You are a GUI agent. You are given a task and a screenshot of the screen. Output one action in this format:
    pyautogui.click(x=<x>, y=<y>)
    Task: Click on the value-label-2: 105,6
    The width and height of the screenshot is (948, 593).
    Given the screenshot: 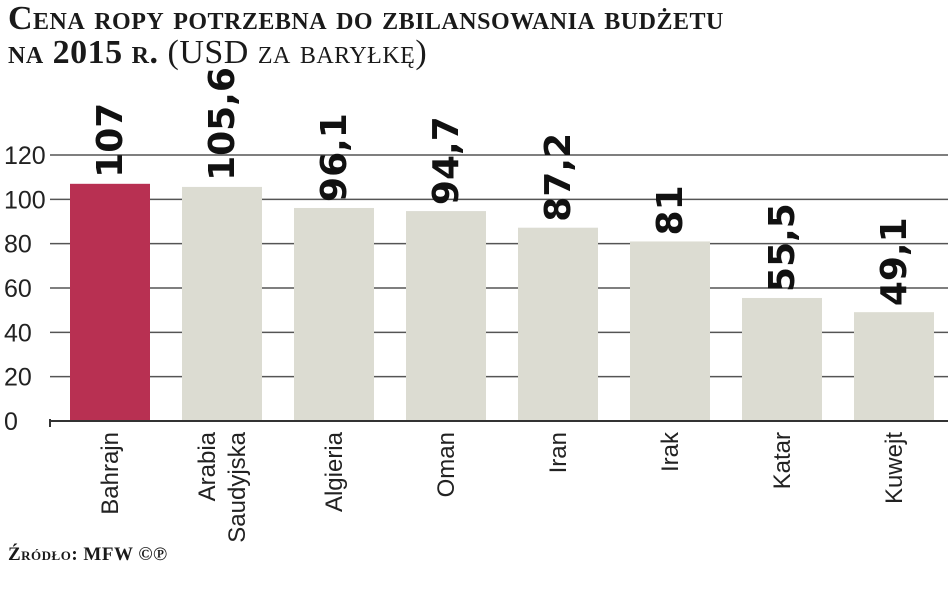 What is the action you would take?
    pyautogui.click(x=222, y=124)
    